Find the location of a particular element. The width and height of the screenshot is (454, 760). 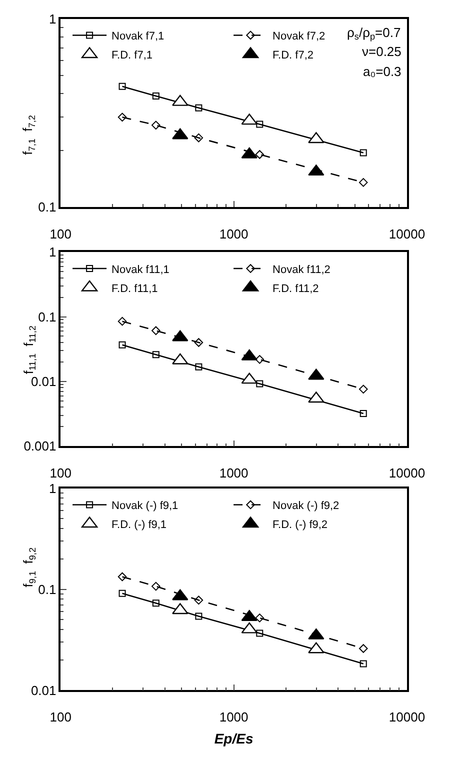

legend-label: Novak f7,2 is located at coordinates (299, 36).